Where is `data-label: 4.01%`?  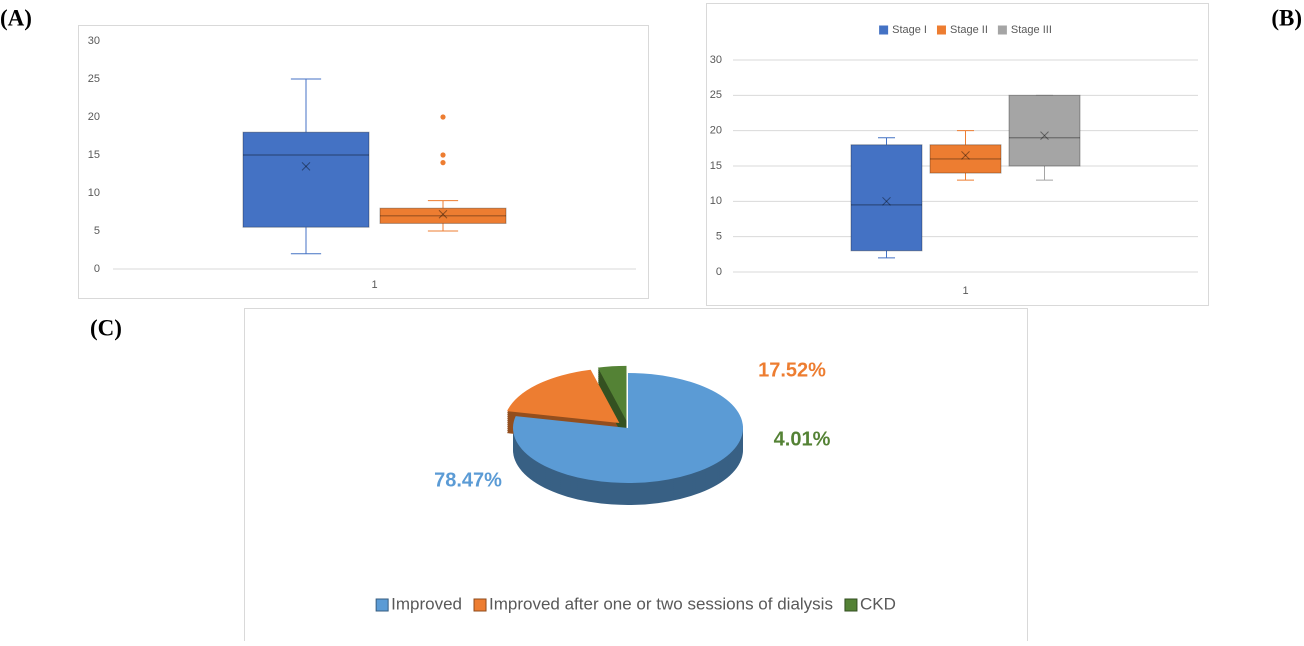 data-label: 4.01% is located at coordinates (802, 439).